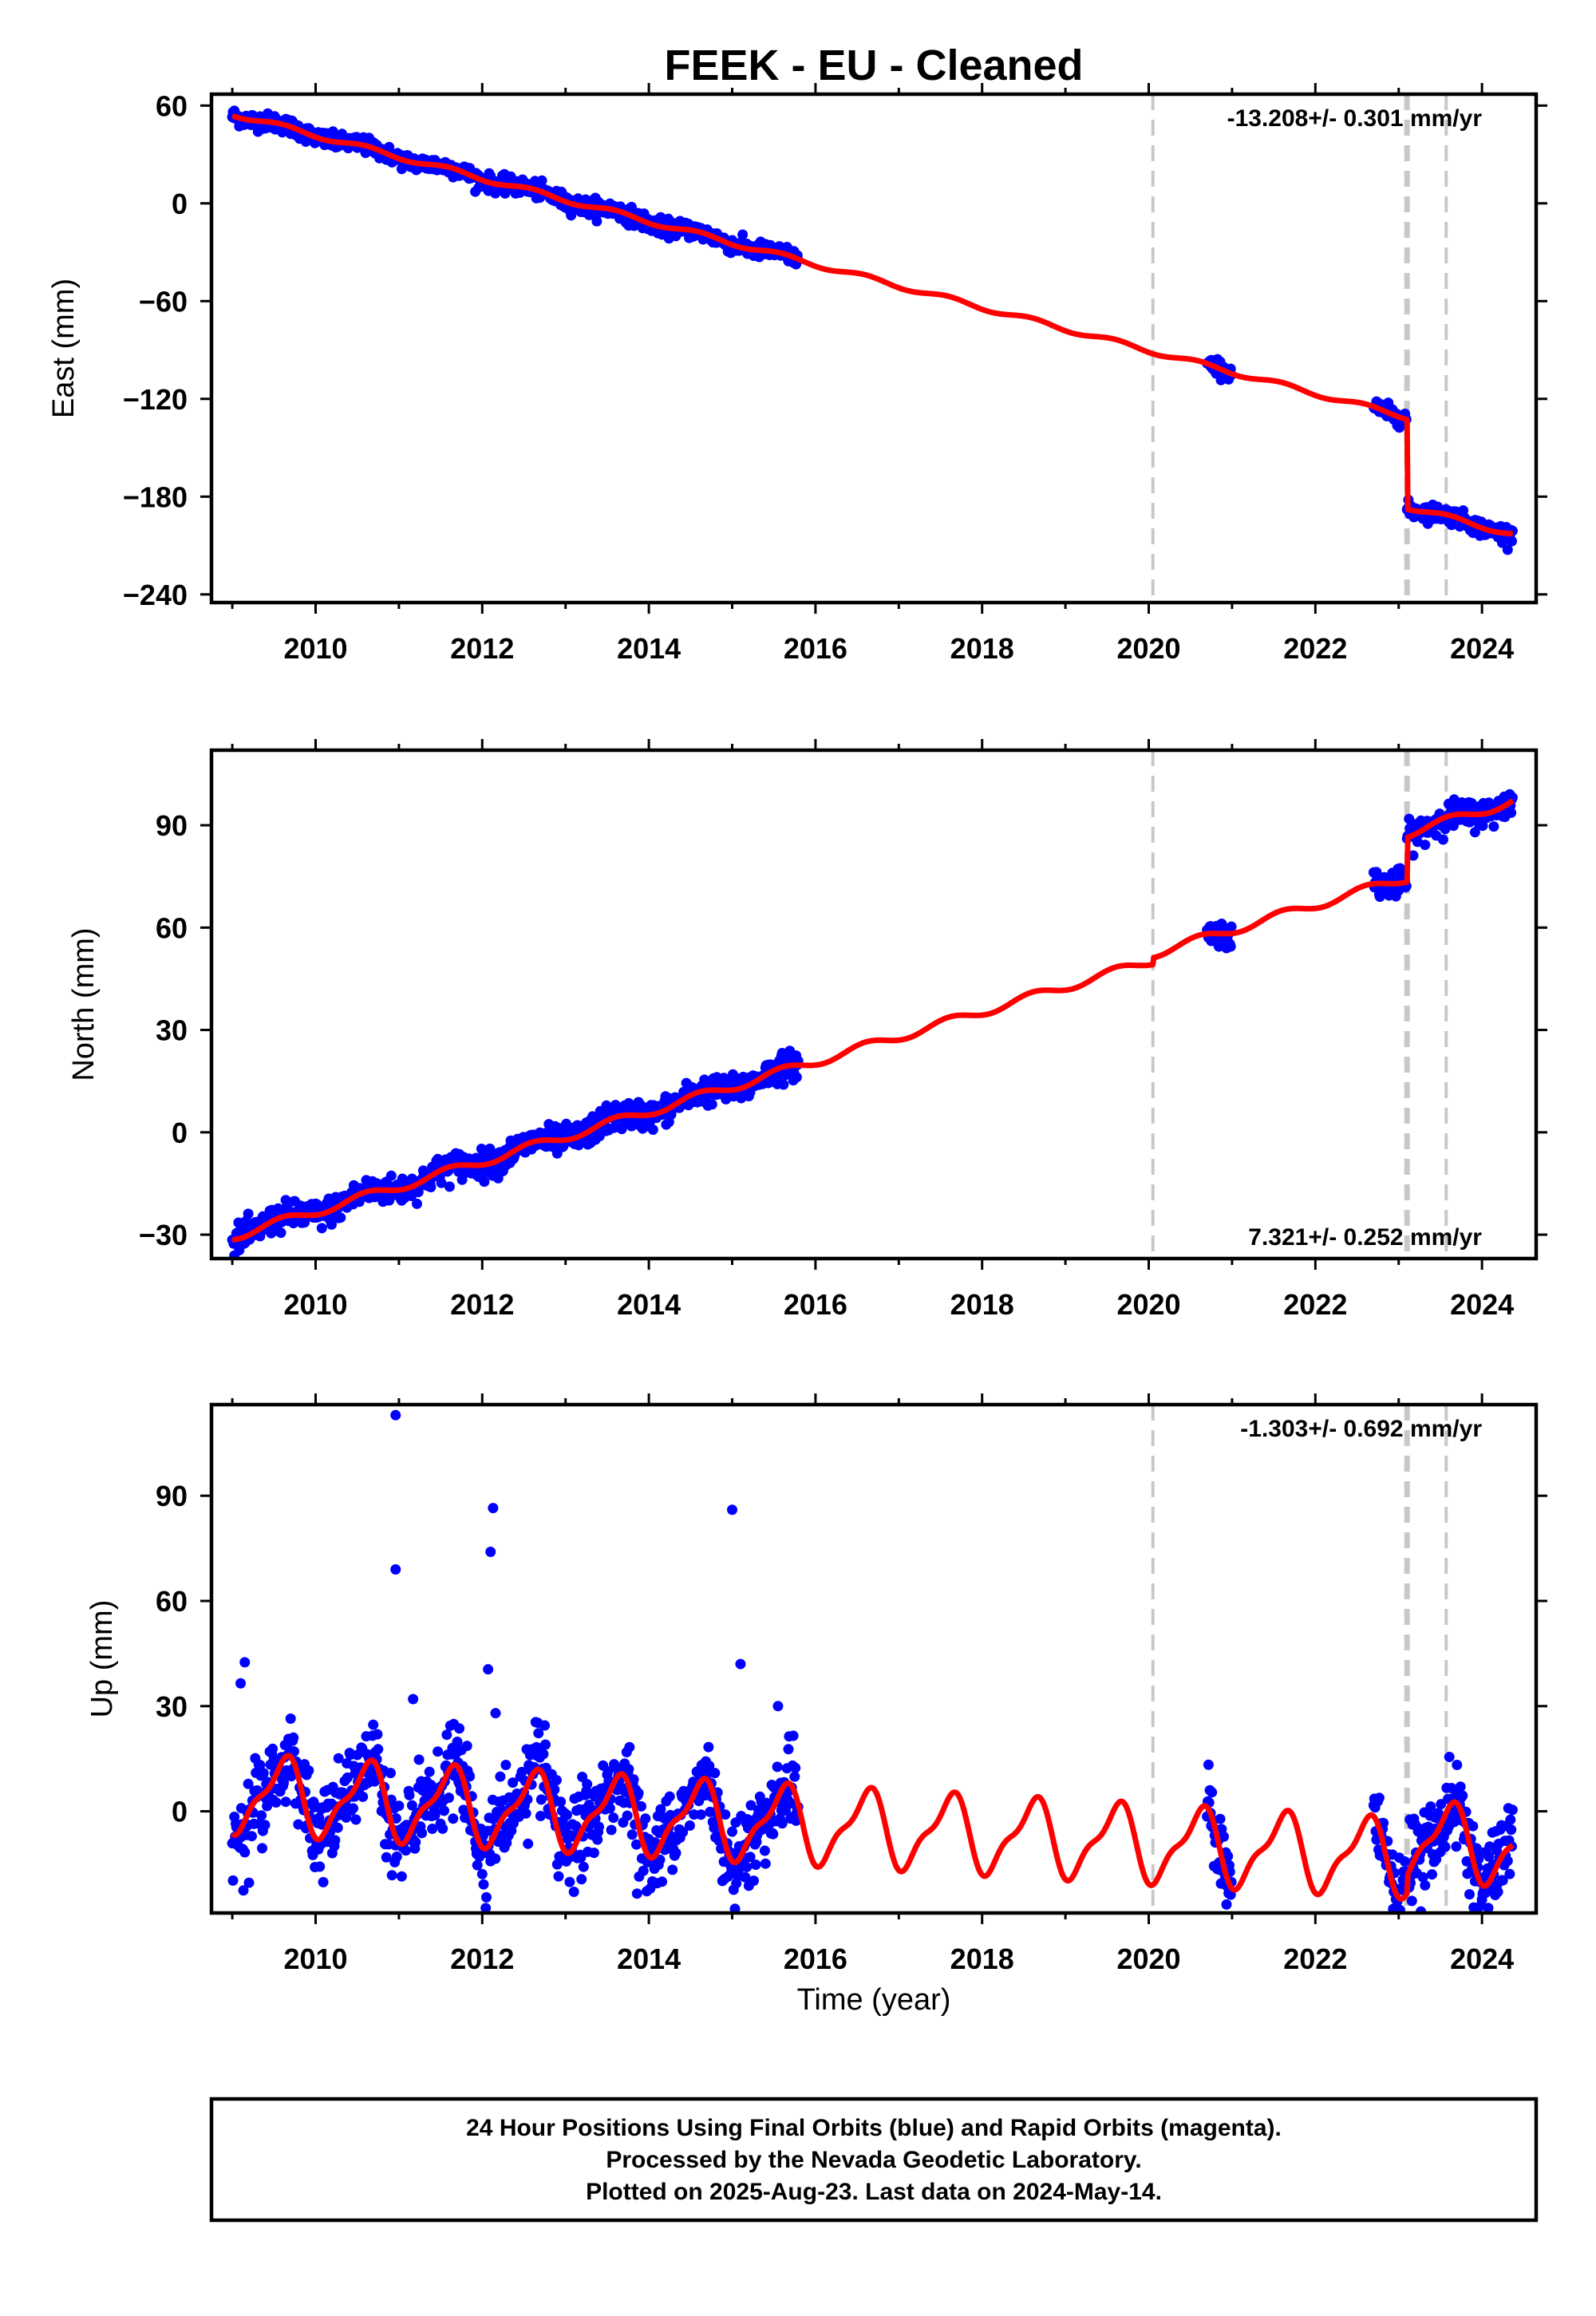 The image size is (1596, 2316). I want to click on y-tick-label: 60, so click(172, 105).